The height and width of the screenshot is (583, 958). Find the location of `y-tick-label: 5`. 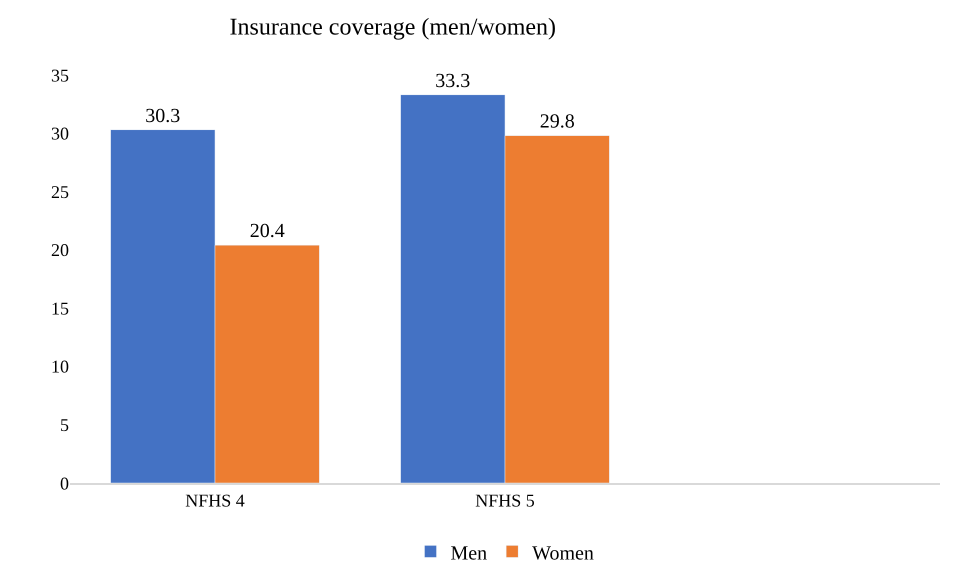

y-tick-label: 5 is located at coordinates (64, 425).